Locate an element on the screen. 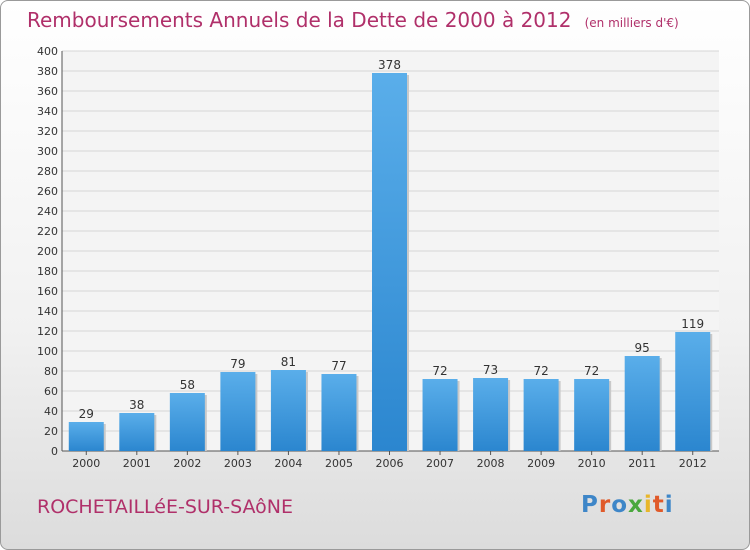 The image size is (750, 550). x-tick-label: 2012 is located at coordinates (693, 463).